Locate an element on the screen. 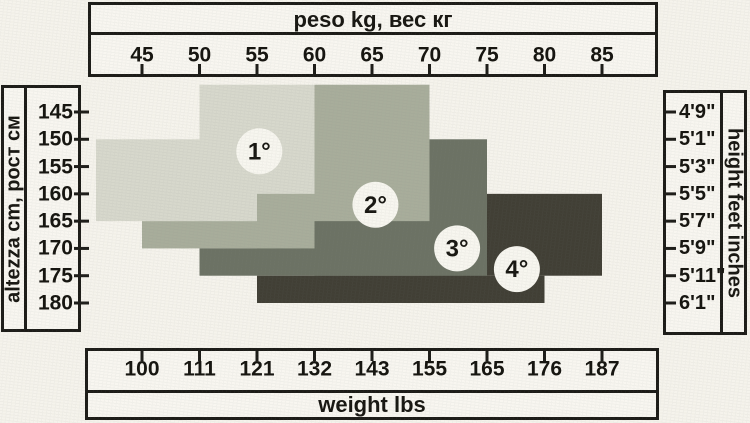 The image size is (750, 423). left-axis-label-col: altezza cm, рост см is located at coordinates (13, 208).